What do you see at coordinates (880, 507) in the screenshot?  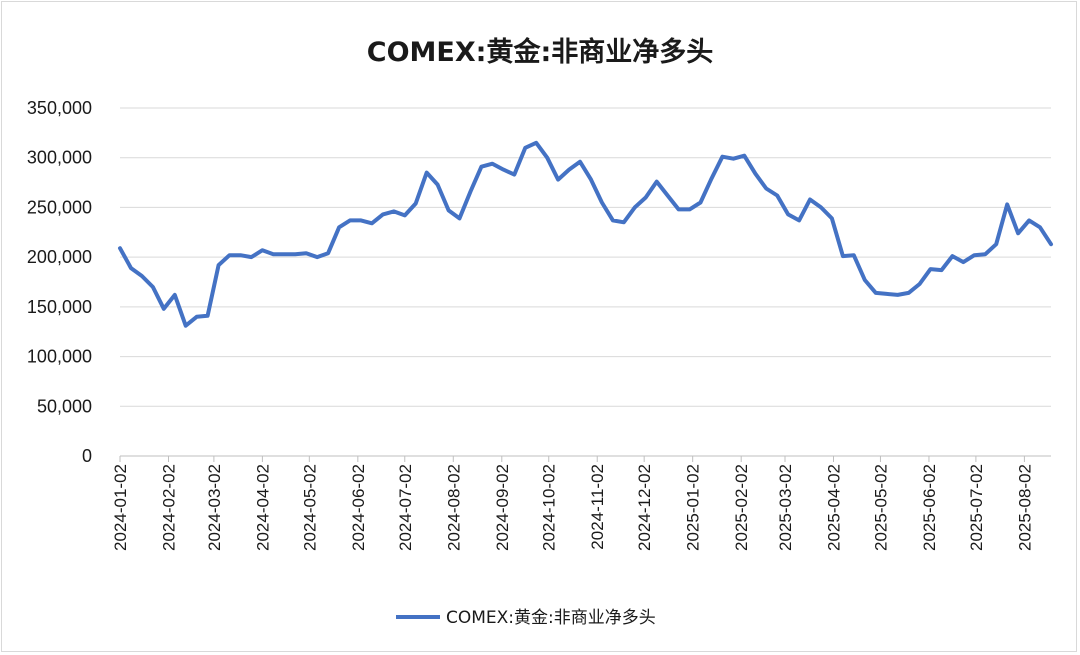 I see `x-tick-label: 2025-05-02` at bounding box center [880, 507].